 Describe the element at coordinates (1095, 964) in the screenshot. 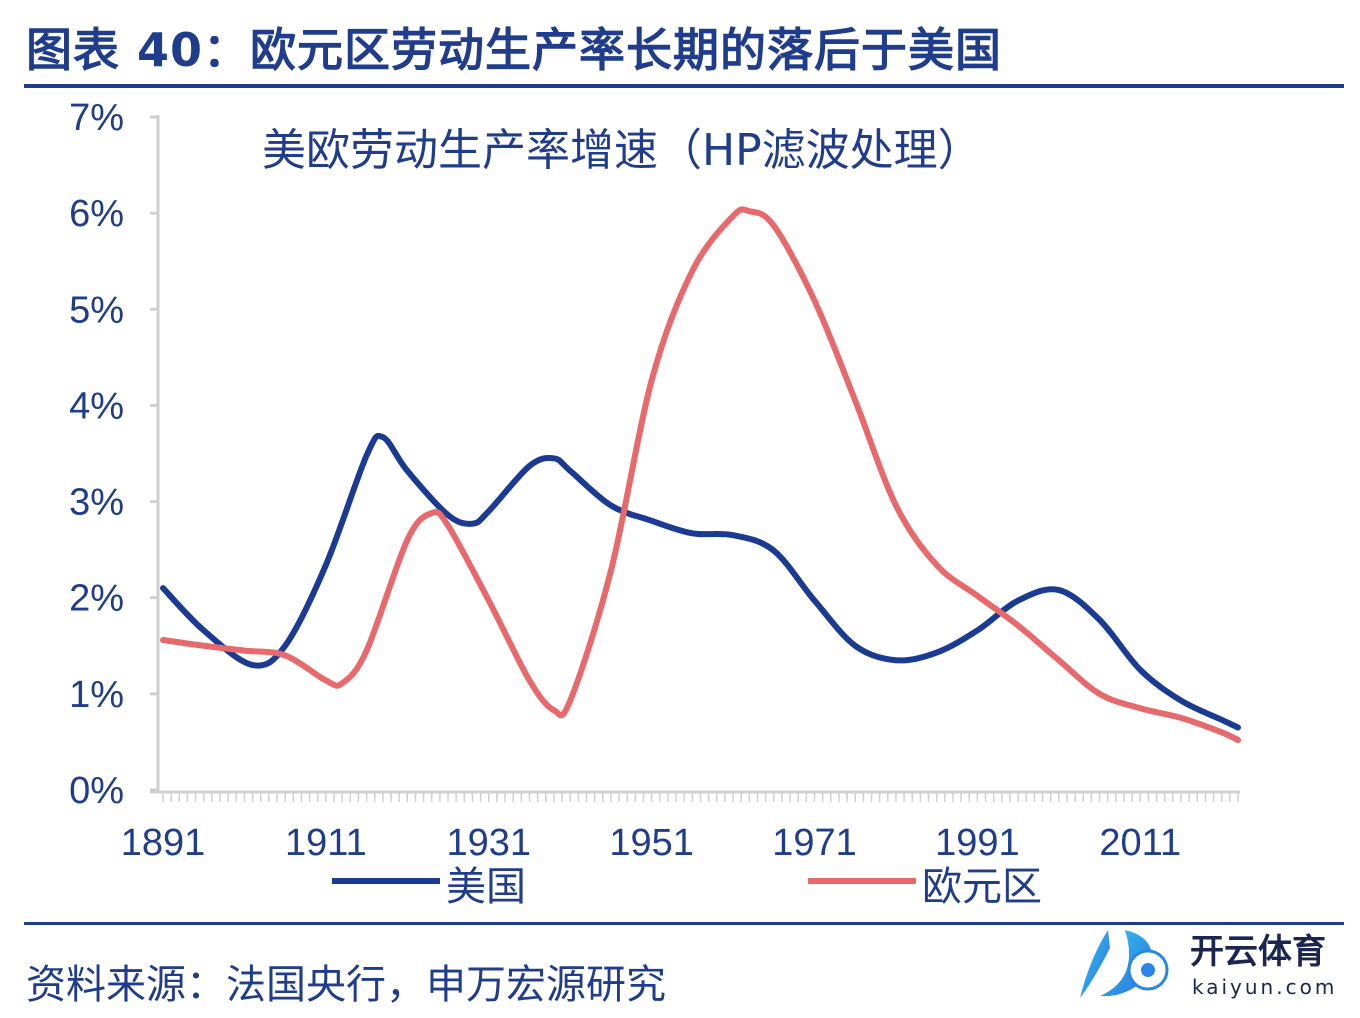

I see `logo-k-icon` at that location.